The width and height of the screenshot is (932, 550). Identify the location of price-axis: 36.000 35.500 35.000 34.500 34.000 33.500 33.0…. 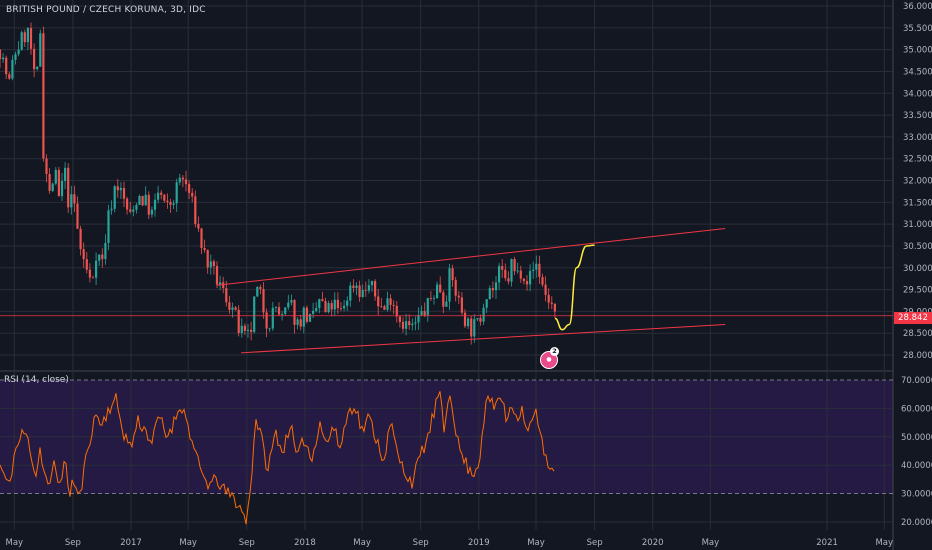
(917, 181).